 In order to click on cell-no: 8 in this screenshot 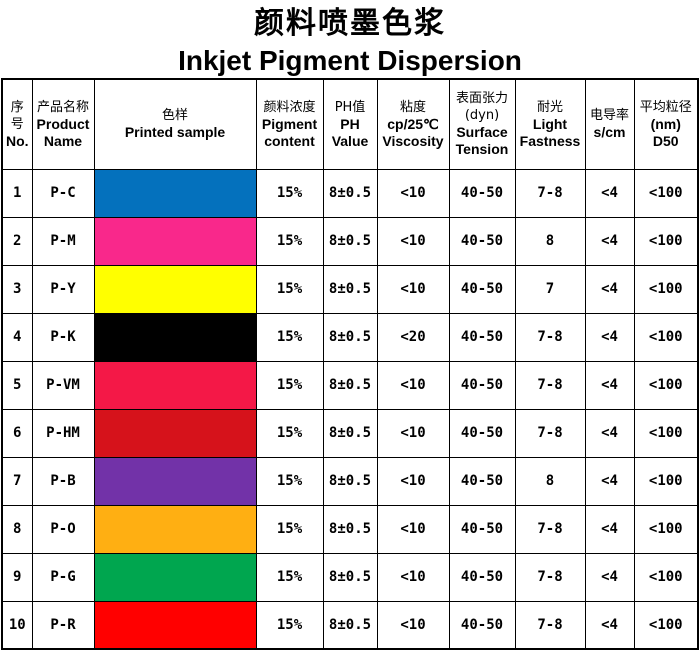, I will do `click(17, 529)`.